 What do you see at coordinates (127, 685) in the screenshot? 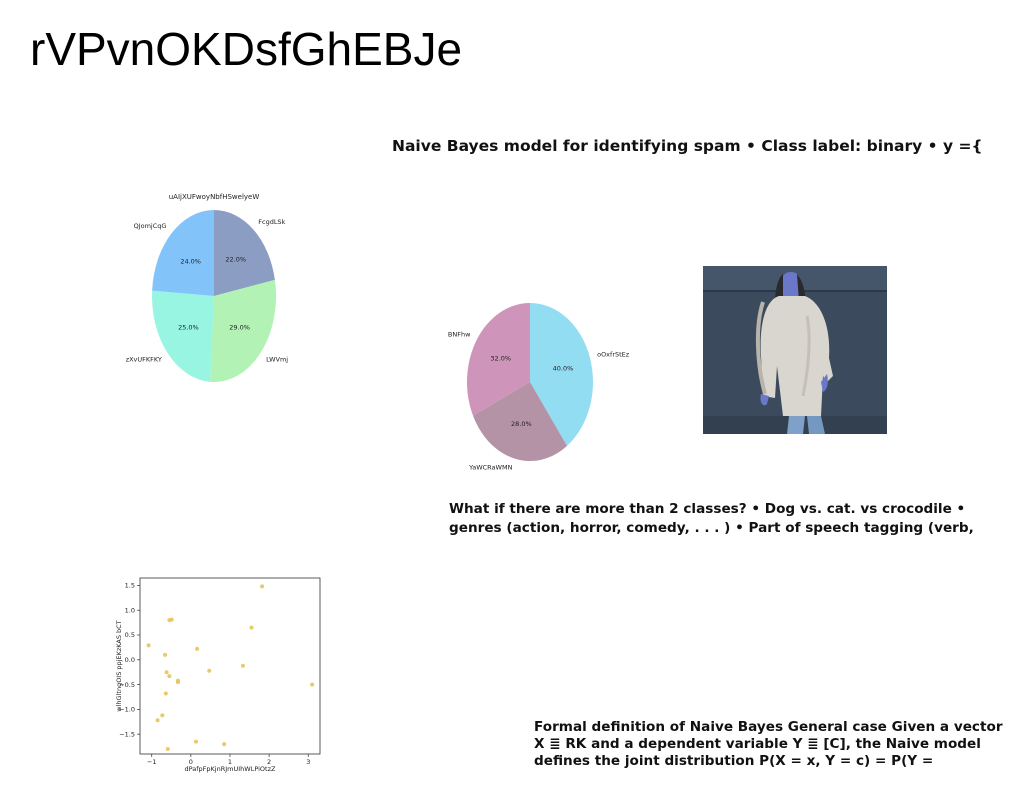
I see `scatter-ytick-label: −0.5` at bounding box center [127, 685].